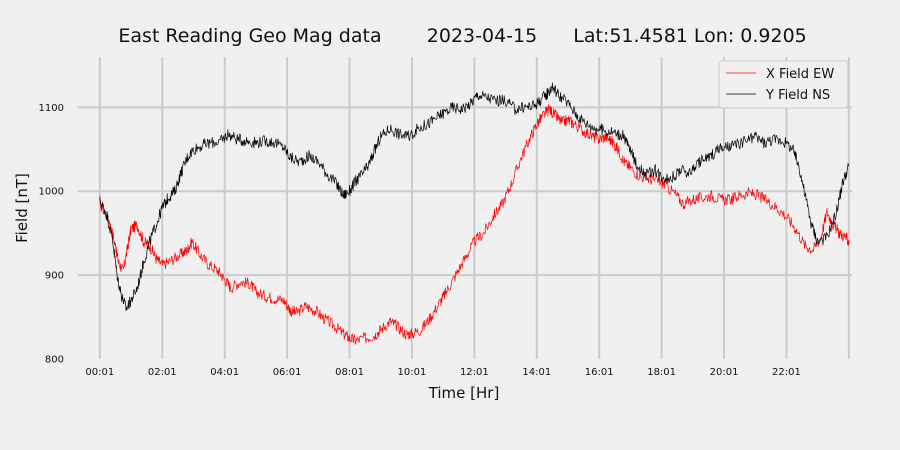 This screenshot has height=450, width=900. I want to click on x-tick-label: 10:01, so click(412, 372).